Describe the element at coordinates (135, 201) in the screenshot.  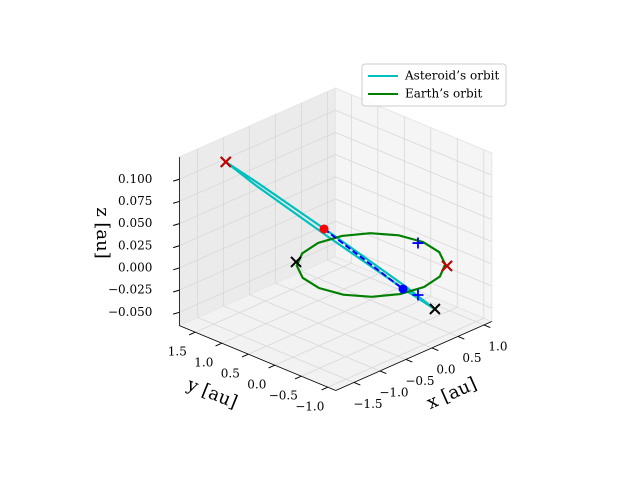
I see `z-tick-label: 0.075` at that location.